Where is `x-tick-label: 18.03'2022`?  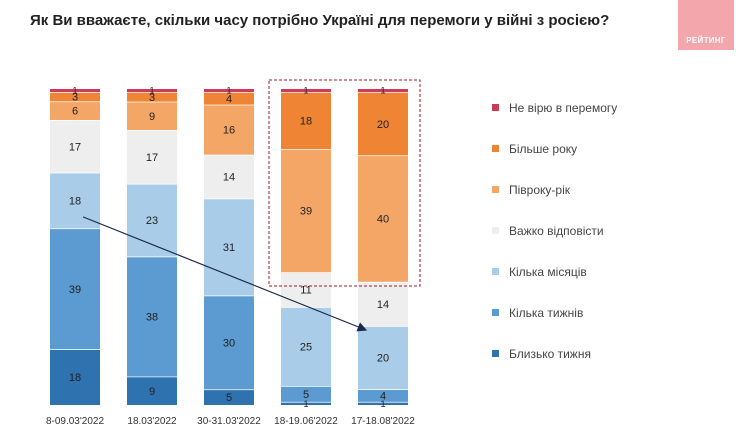
x-tick-label: 18.03'2022 is located at coordinates (152, 421).